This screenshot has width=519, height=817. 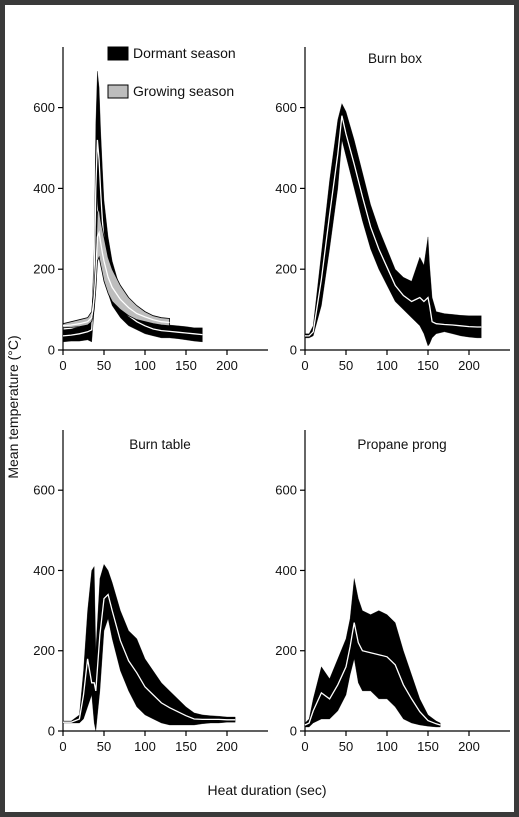 I want to click on band-growing-season, so click(x=116, y=268).